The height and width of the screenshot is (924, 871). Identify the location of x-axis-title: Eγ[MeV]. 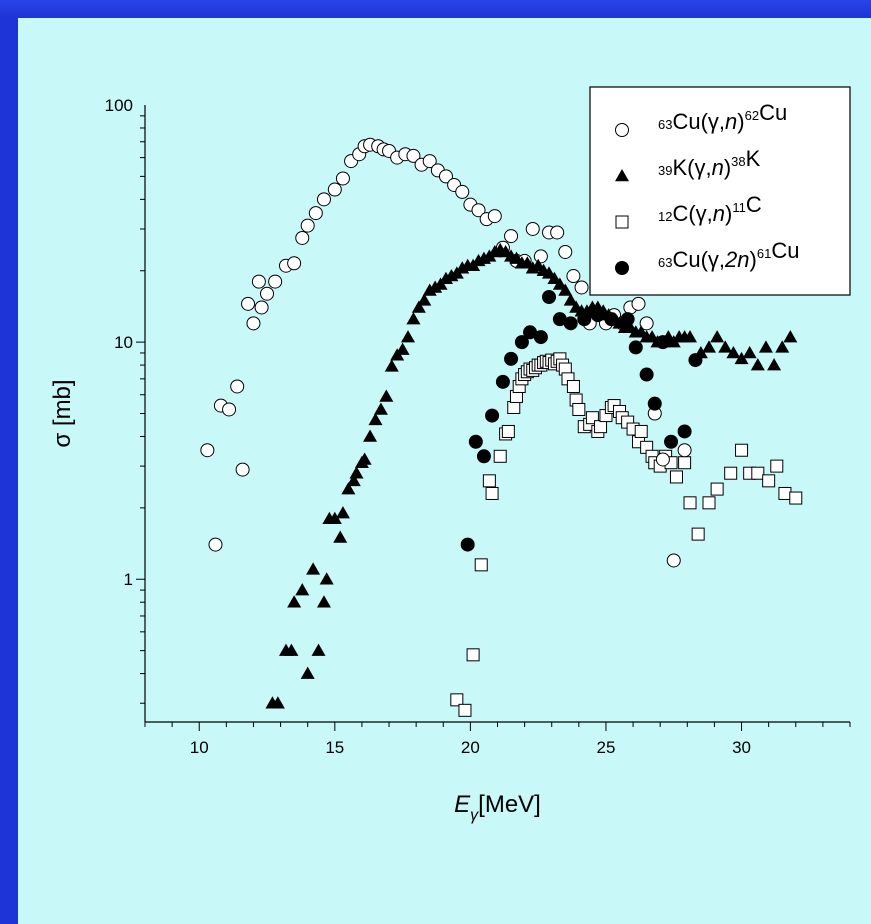
(497, 807).